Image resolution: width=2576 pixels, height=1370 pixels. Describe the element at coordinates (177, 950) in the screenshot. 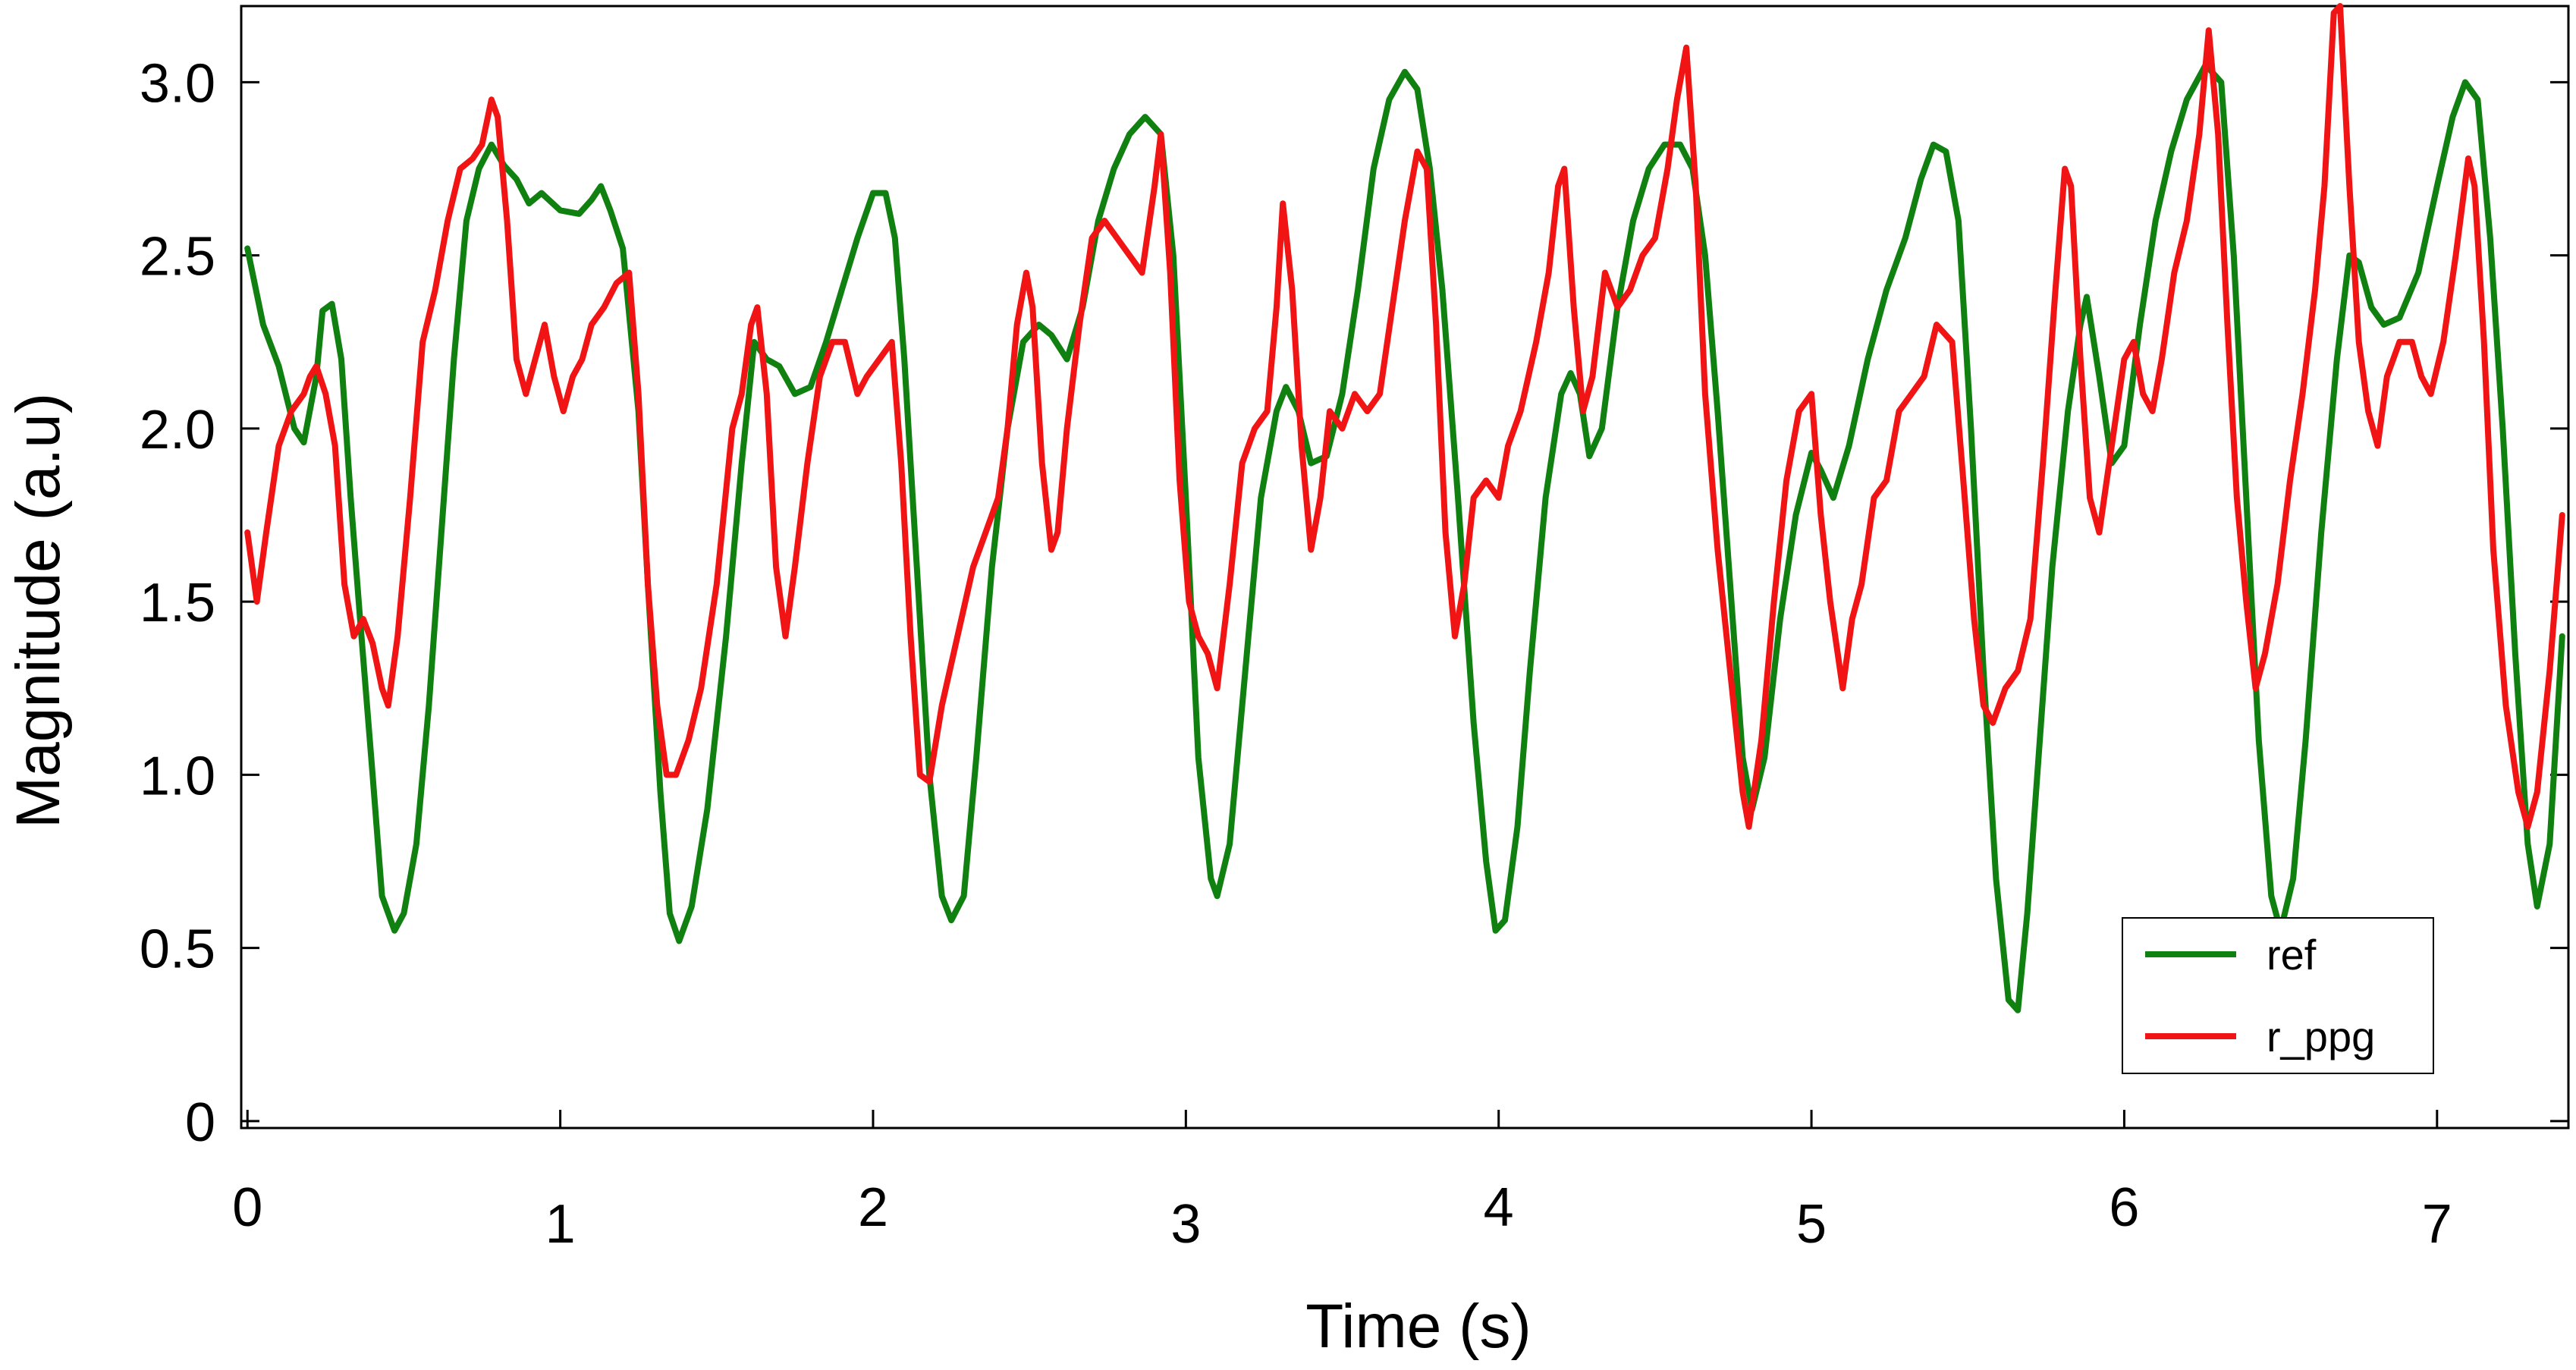

I see `y-tick-label: 0.5` at that location.